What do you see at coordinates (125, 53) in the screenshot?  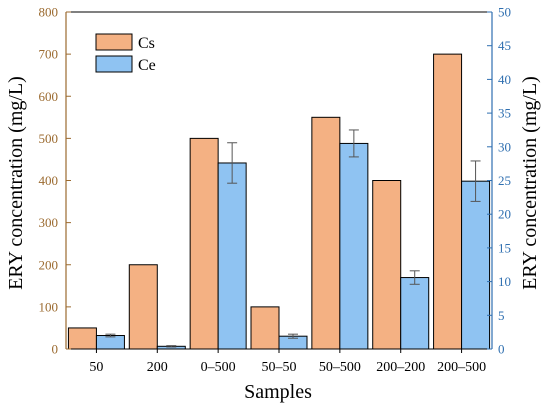 I see `legend: Cs Ce` at bounding box center [125, 53].